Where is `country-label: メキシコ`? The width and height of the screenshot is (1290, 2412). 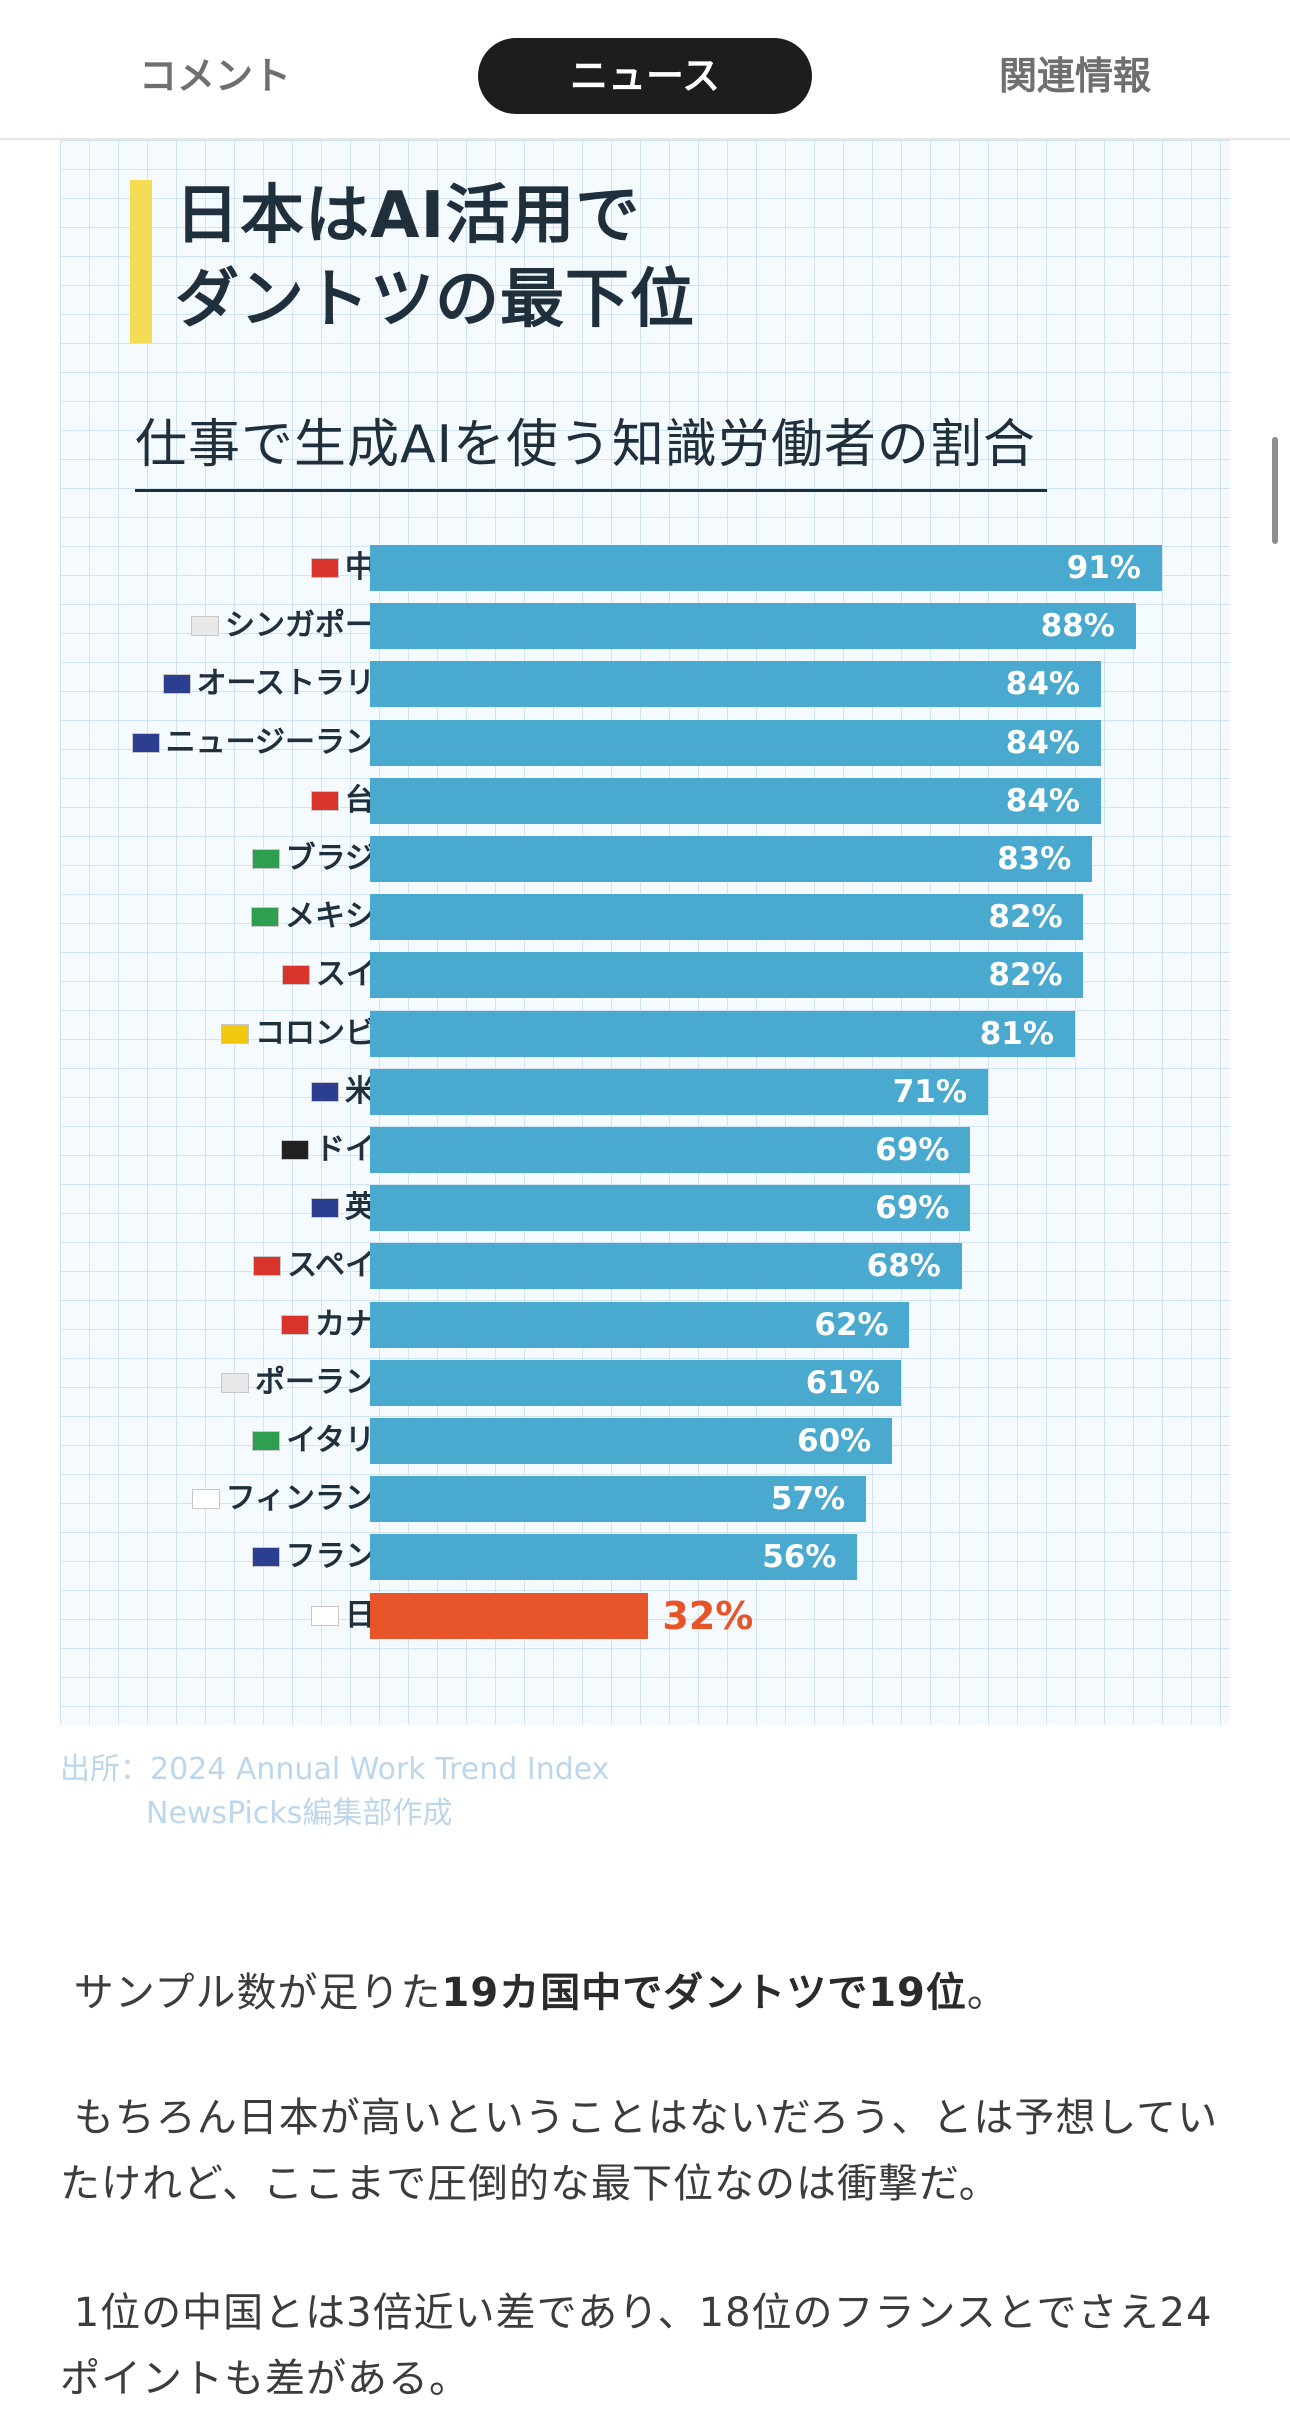 country-label: メキシコ is located at coordinates (242, 917).